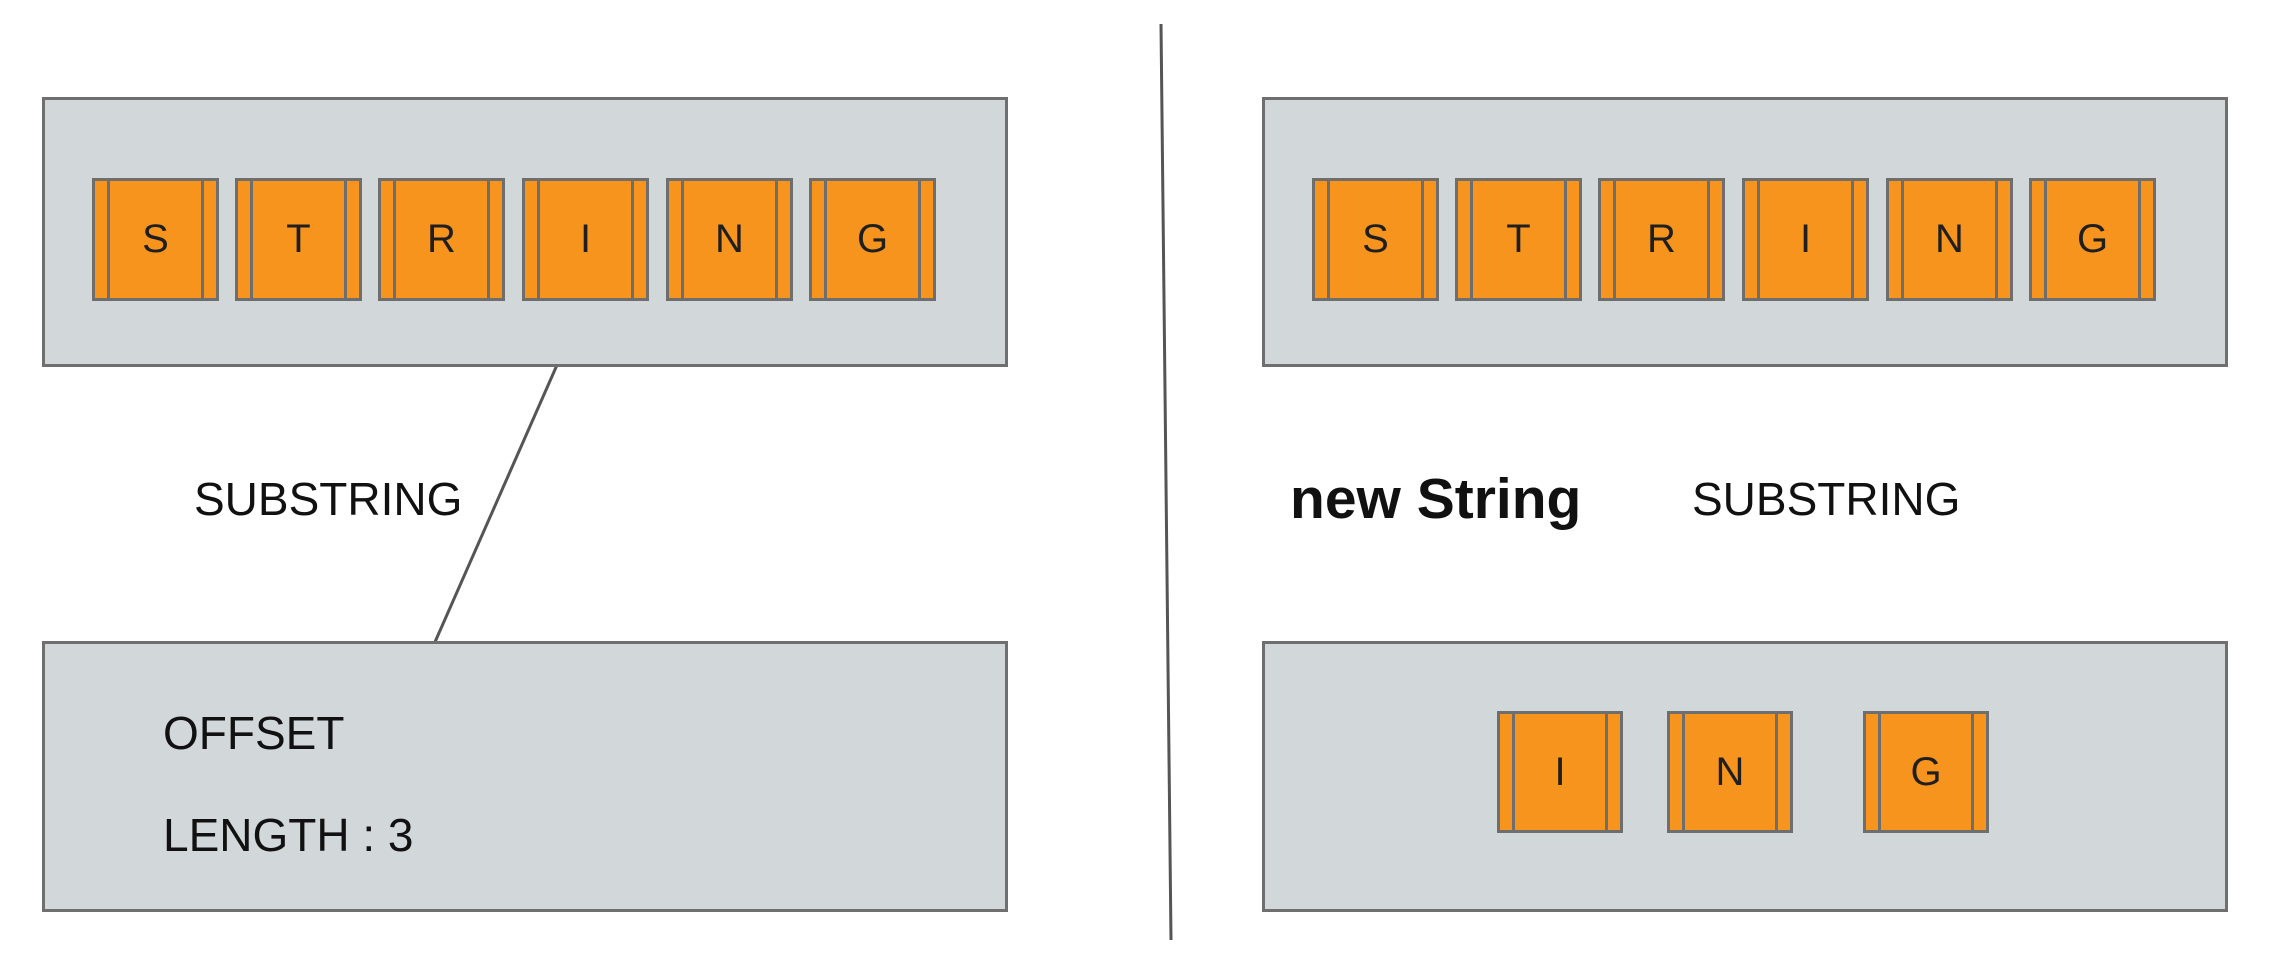 This screenshot has width=2274, height=960. What do you see at coordinates (298, 239) in the screenshot?
I see `left-source-char-cell: T` at bounding box center [298, 239].